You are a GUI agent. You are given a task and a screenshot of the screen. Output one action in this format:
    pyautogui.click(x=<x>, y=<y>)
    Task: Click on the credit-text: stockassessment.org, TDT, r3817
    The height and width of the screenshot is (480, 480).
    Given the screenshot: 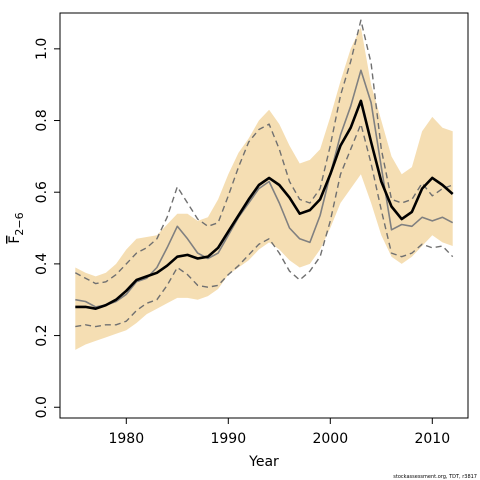 What is the action you would take?
    pyautogui.click(x=435, y=477)
    